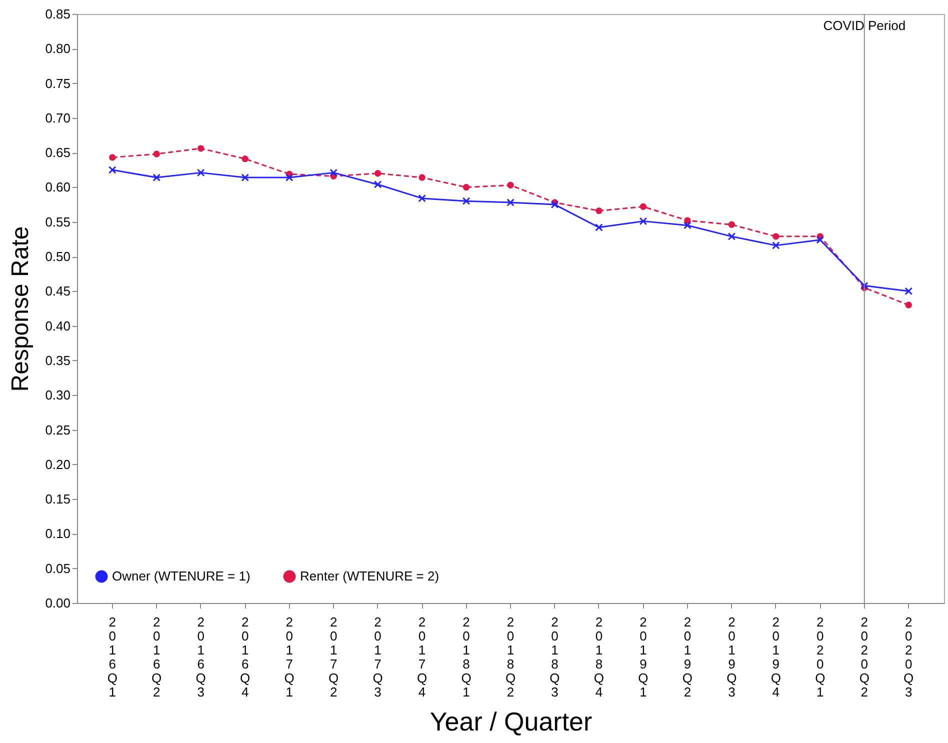  Describe the element at coordinates (57, 83) in the screenshot. I see `y-tick-label: 0.75` at that location.